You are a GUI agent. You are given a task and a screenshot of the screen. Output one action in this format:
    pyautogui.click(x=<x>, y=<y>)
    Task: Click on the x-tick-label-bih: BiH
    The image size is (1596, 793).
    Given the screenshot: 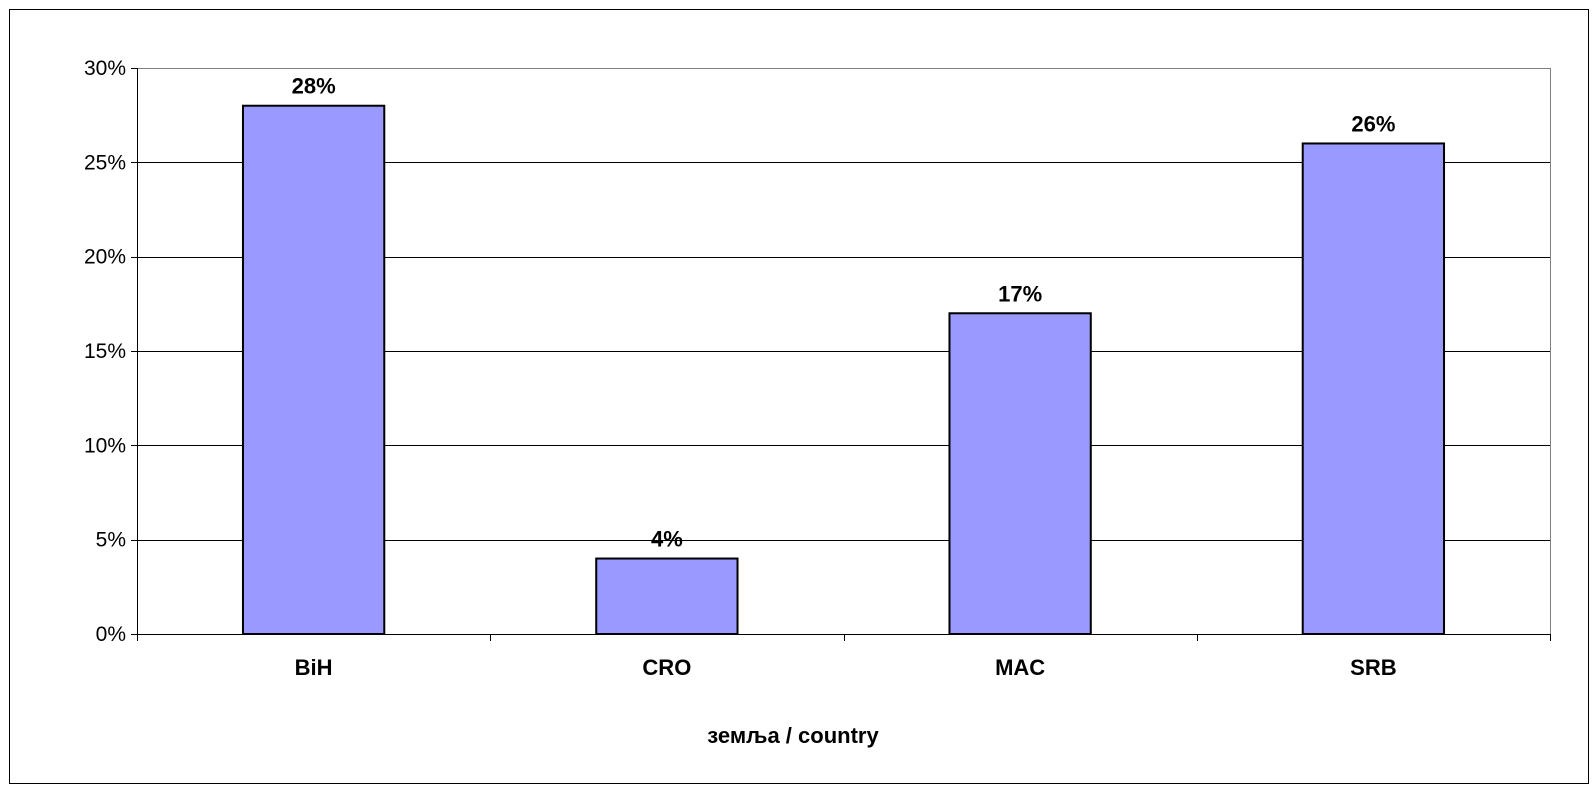 What is the action you would take?
    pyautogui.click(x=314, y=667)
    